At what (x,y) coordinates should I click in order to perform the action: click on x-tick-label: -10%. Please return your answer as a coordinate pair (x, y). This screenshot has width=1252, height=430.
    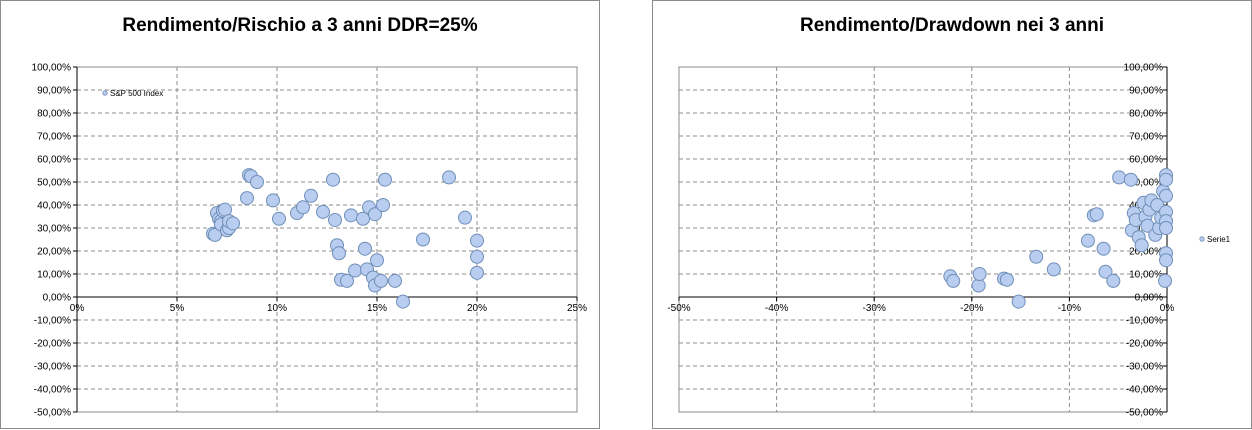
    Looking at the image, I should click on (1069, 308).